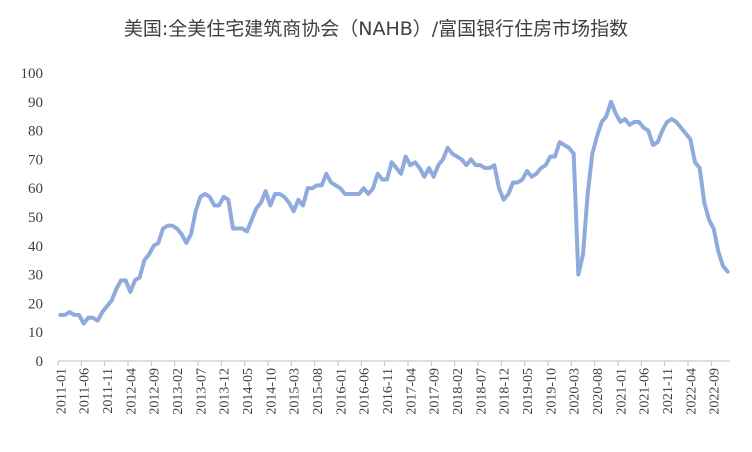 The width and height of the screenshot is (752, 452). I want to click on x-tick-label: 2014-05, so click(248, 391).